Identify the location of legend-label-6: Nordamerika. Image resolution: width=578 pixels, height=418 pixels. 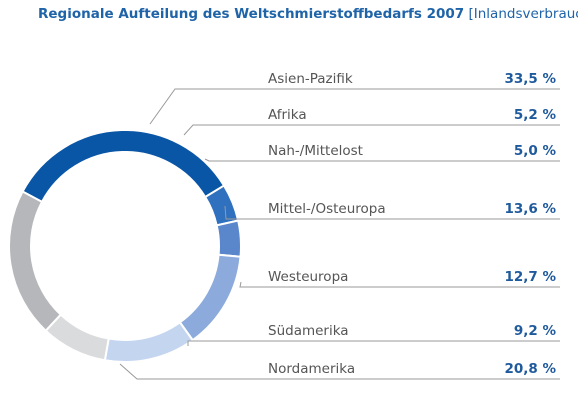
(311, 369).